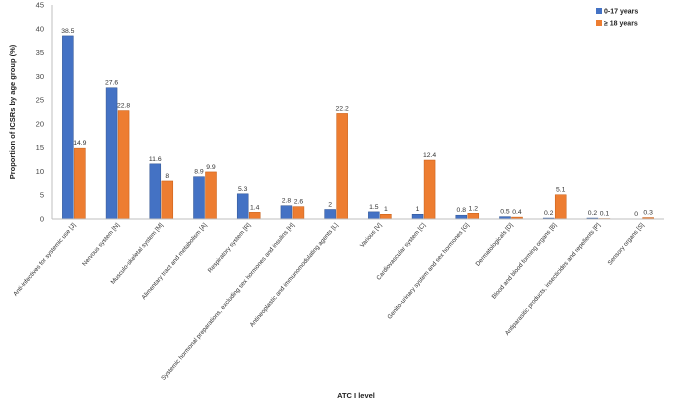 The image size is (676, 407). What do you see at coordinates (462, 210) in the screenshot?
I see `value-label: 0.8` at bounding box center [462, 210].